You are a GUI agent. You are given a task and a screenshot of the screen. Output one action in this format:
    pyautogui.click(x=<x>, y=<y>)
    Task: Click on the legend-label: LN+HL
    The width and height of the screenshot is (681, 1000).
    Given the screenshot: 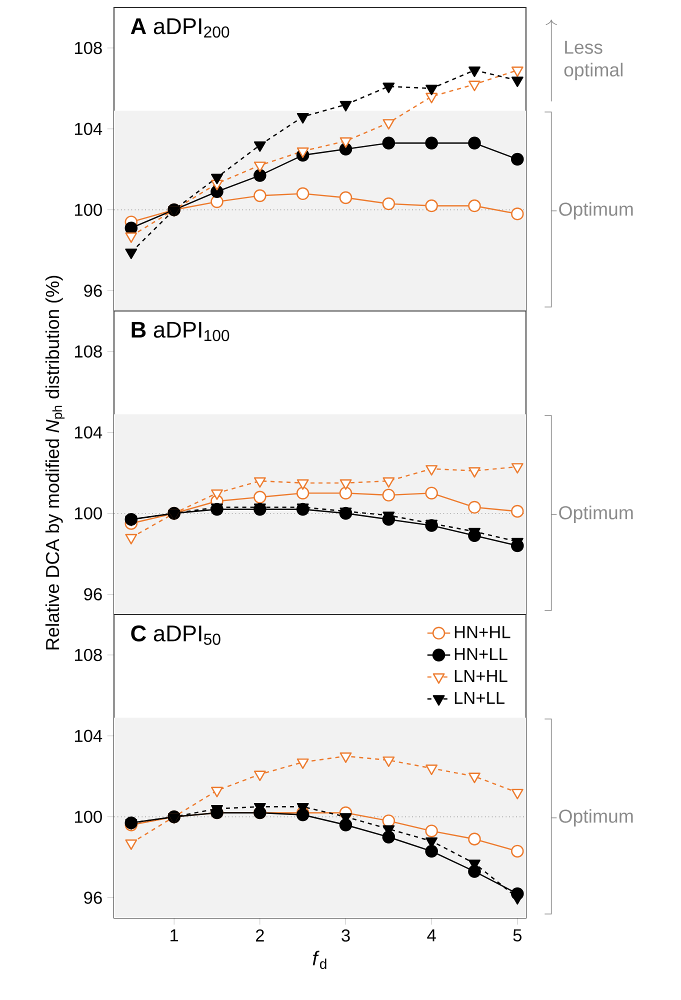 What is the action you would take?
    pyautogui.click(x=481, y=676)
    